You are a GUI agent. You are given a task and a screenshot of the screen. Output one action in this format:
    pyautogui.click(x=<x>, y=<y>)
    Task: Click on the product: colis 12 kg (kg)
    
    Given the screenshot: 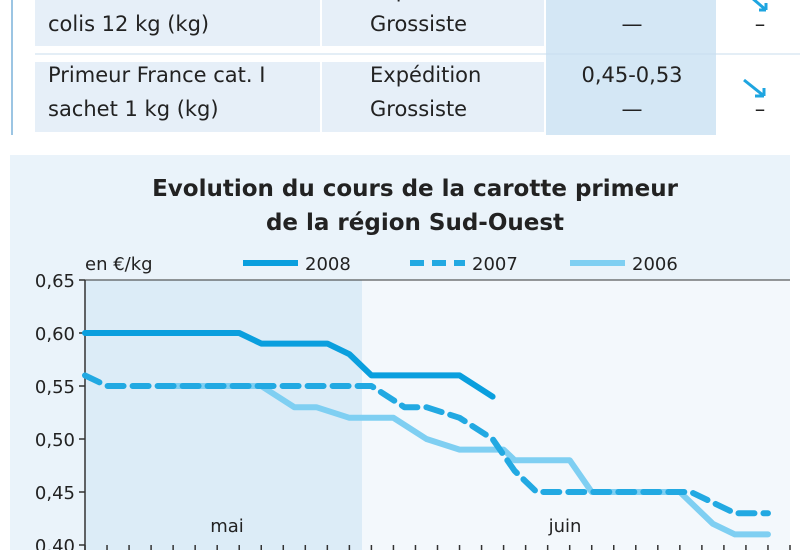 What is the action you would take?
    pyautogui.click(x=128, y=24)
    